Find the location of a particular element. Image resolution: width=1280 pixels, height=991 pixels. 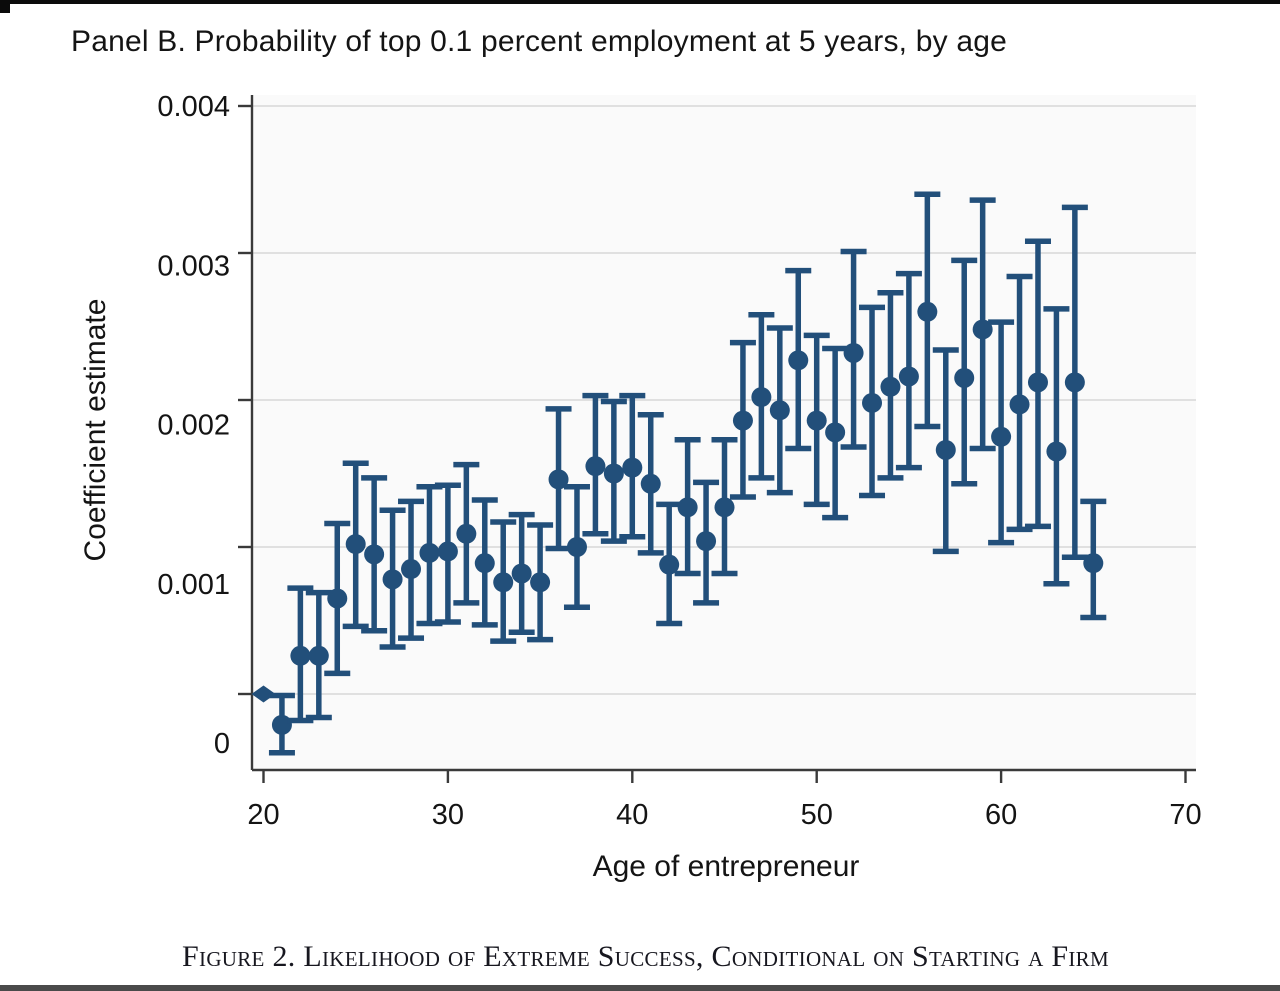

frame-top-edge is located at coordinates (640, 2).